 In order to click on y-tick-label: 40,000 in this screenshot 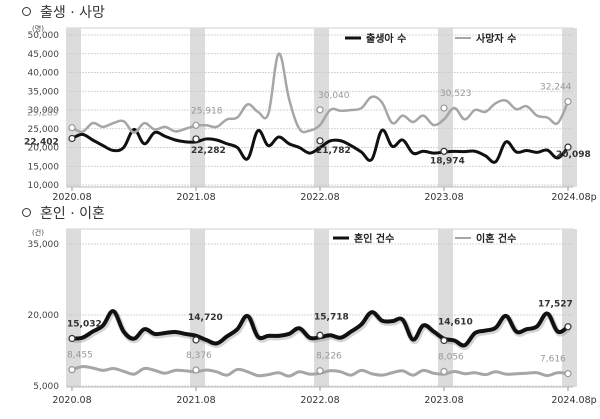, I will do `click(44, 74)`.